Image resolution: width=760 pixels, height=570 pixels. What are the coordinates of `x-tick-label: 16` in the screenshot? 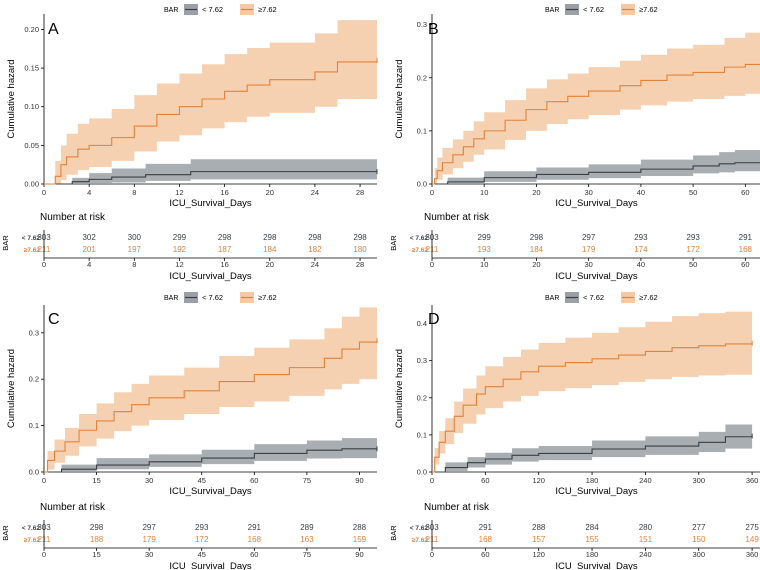 It's located at (224, 192).